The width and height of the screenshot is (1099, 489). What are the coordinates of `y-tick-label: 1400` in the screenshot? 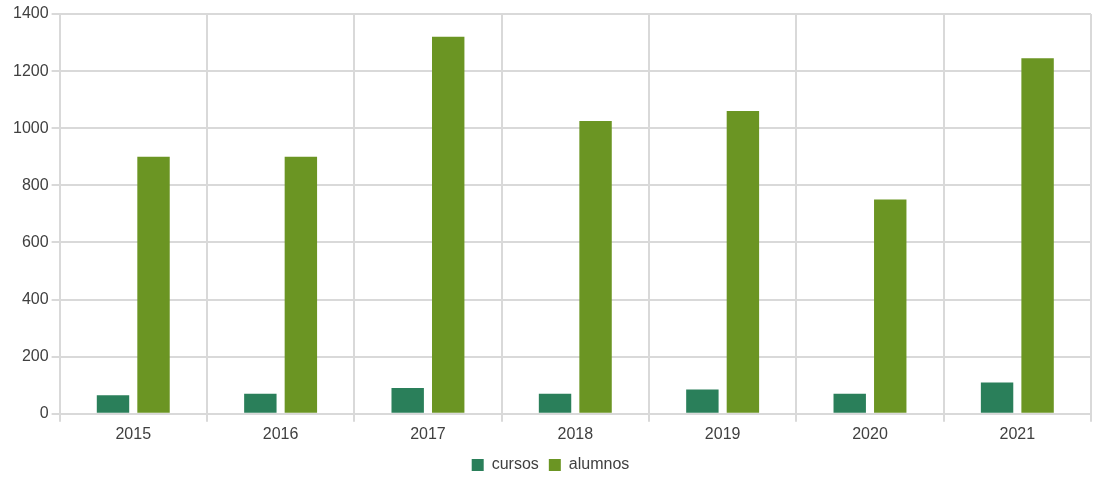 It's located at (31, 13).